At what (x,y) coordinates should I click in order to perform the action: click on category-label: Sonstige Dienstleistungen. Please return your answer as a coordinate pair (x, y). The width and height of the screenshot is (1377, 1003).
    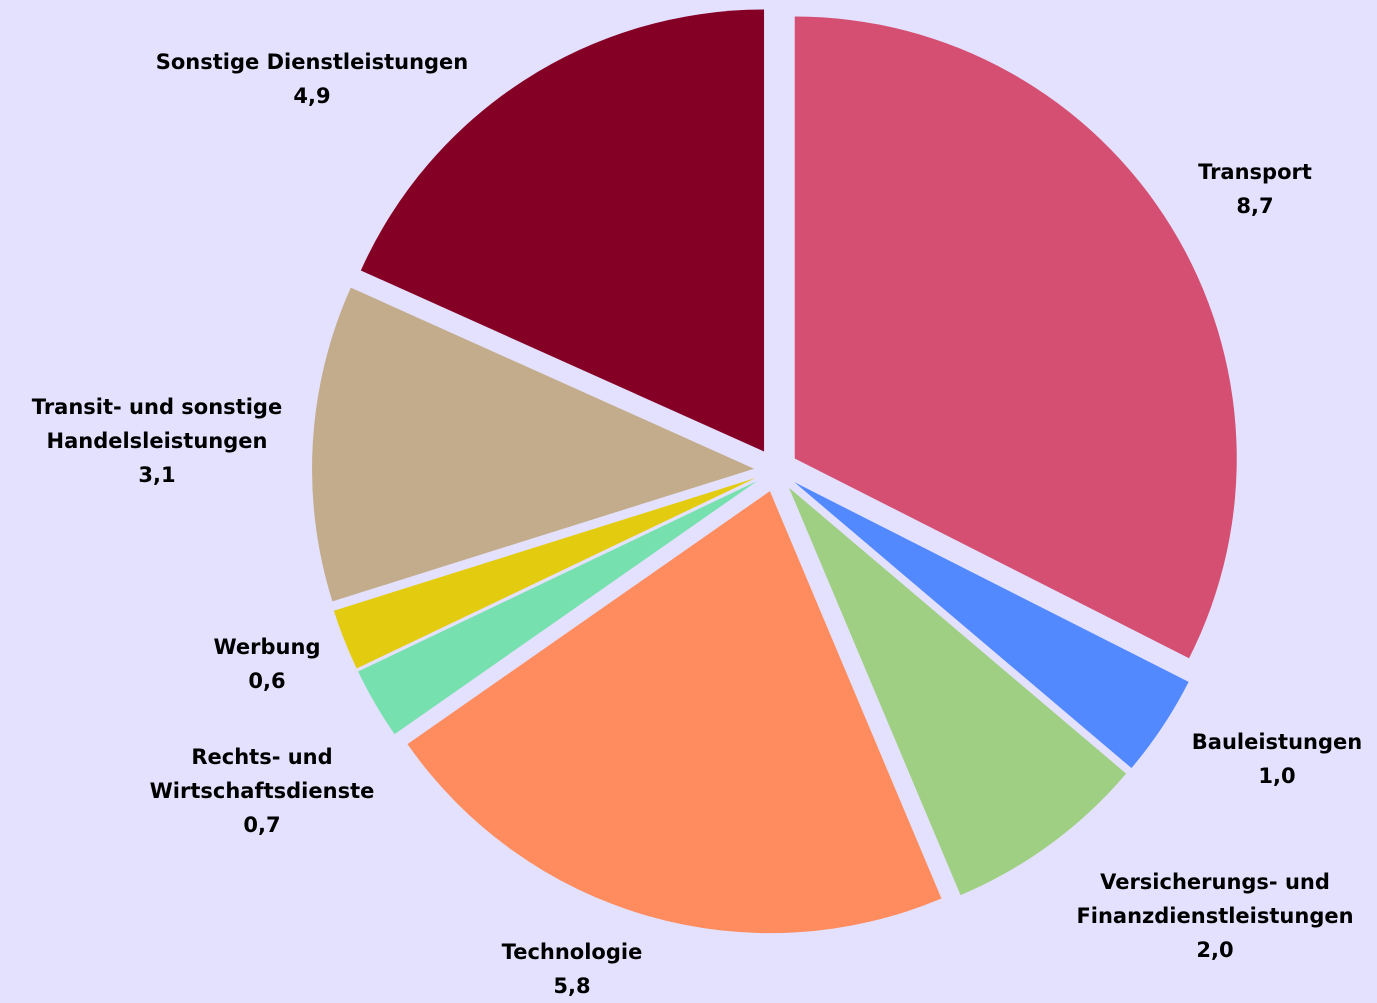
    Looking at the image, I should click on (312, 62).